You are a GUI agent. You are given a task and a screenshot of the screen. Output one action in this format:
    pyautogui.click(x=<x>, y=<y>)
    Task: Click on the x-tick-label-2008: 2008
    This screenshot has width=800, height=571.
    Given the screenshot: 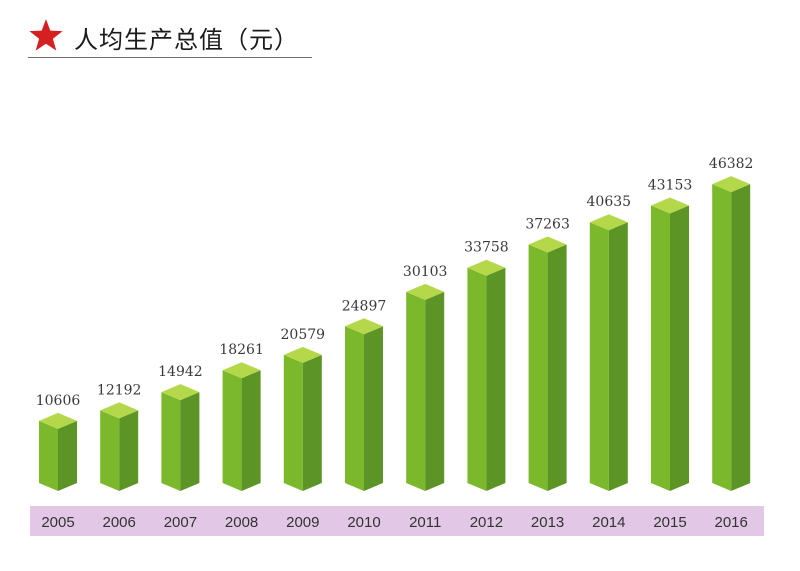 What is the action you would take?
    pyautogui.click(x=241, y=522)
    